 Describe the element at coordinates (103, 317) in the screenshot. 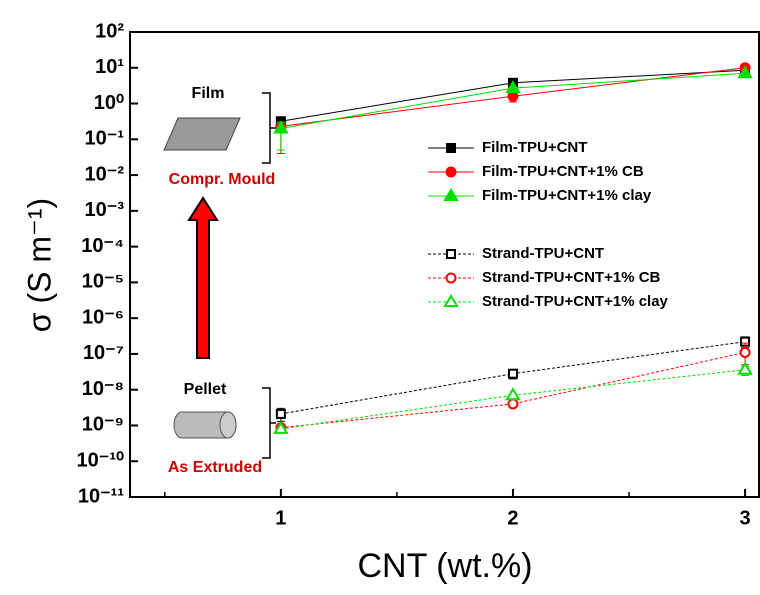

I see `y-tick-label: 10⁻⁶` at that location.